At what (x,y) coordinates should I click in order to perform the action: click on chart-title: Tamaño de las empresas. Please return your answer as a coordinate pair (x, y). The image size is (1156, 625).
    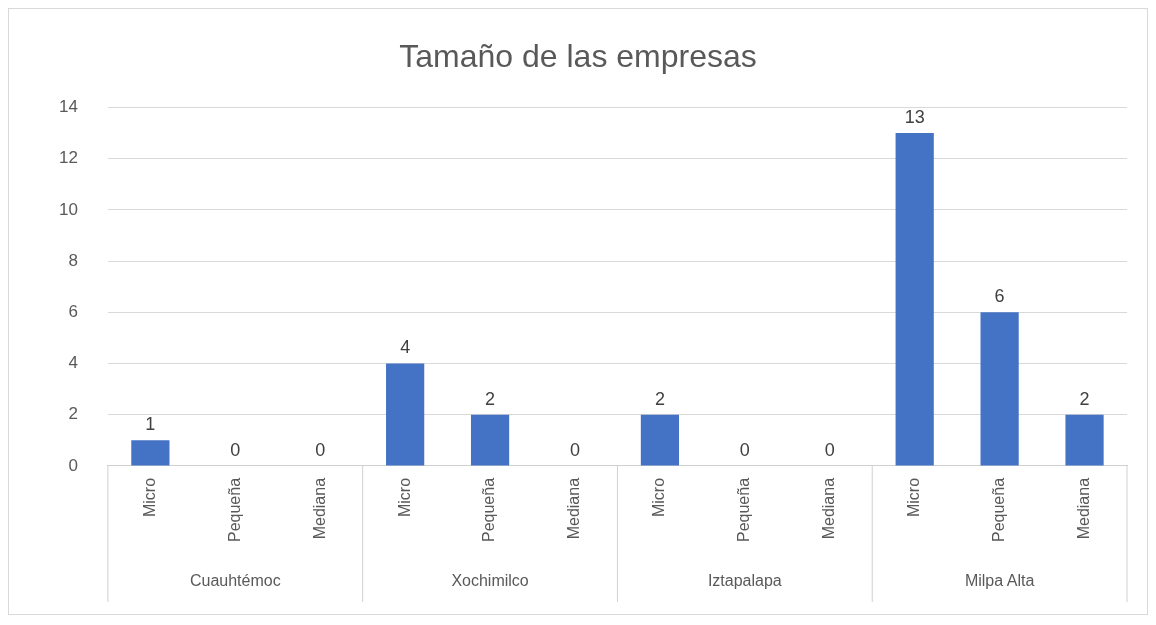
    Looking at the image, I should click on (578, 56).